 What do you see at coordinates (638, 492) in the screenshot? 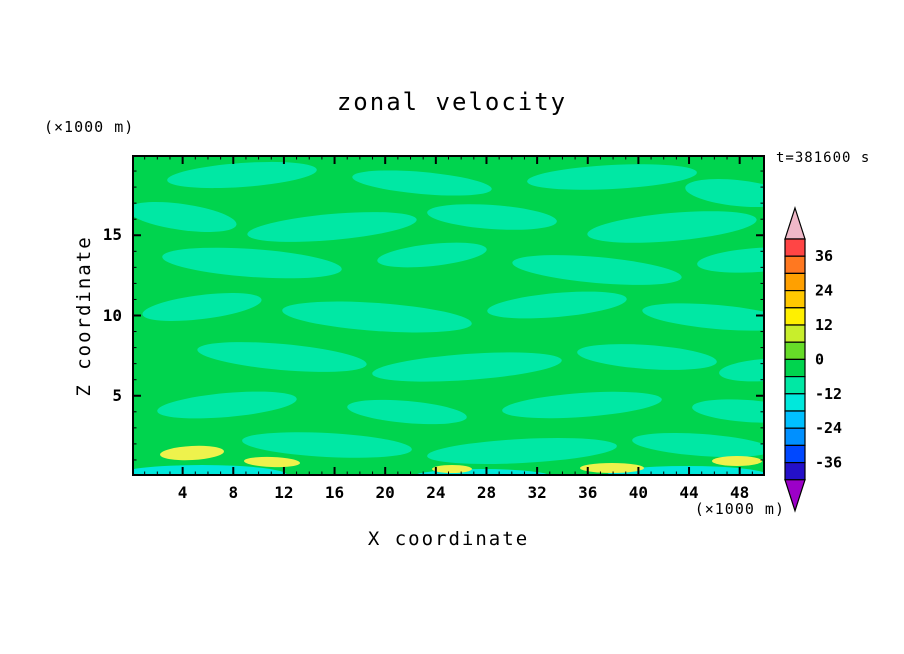
I see `x-axis-tick-label: 40` at bounding box center [638, 492].